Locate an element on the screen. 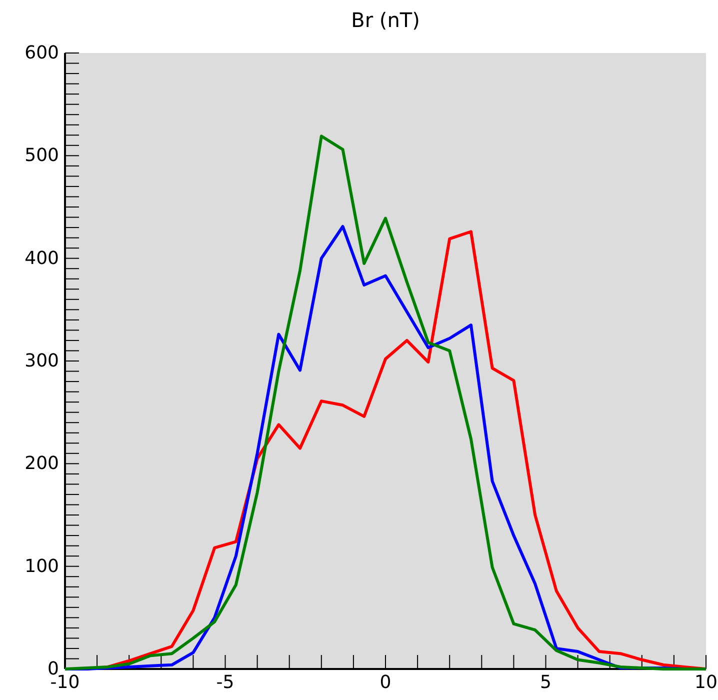  y-tick-label: 200 is located at coordinates (41, 463).